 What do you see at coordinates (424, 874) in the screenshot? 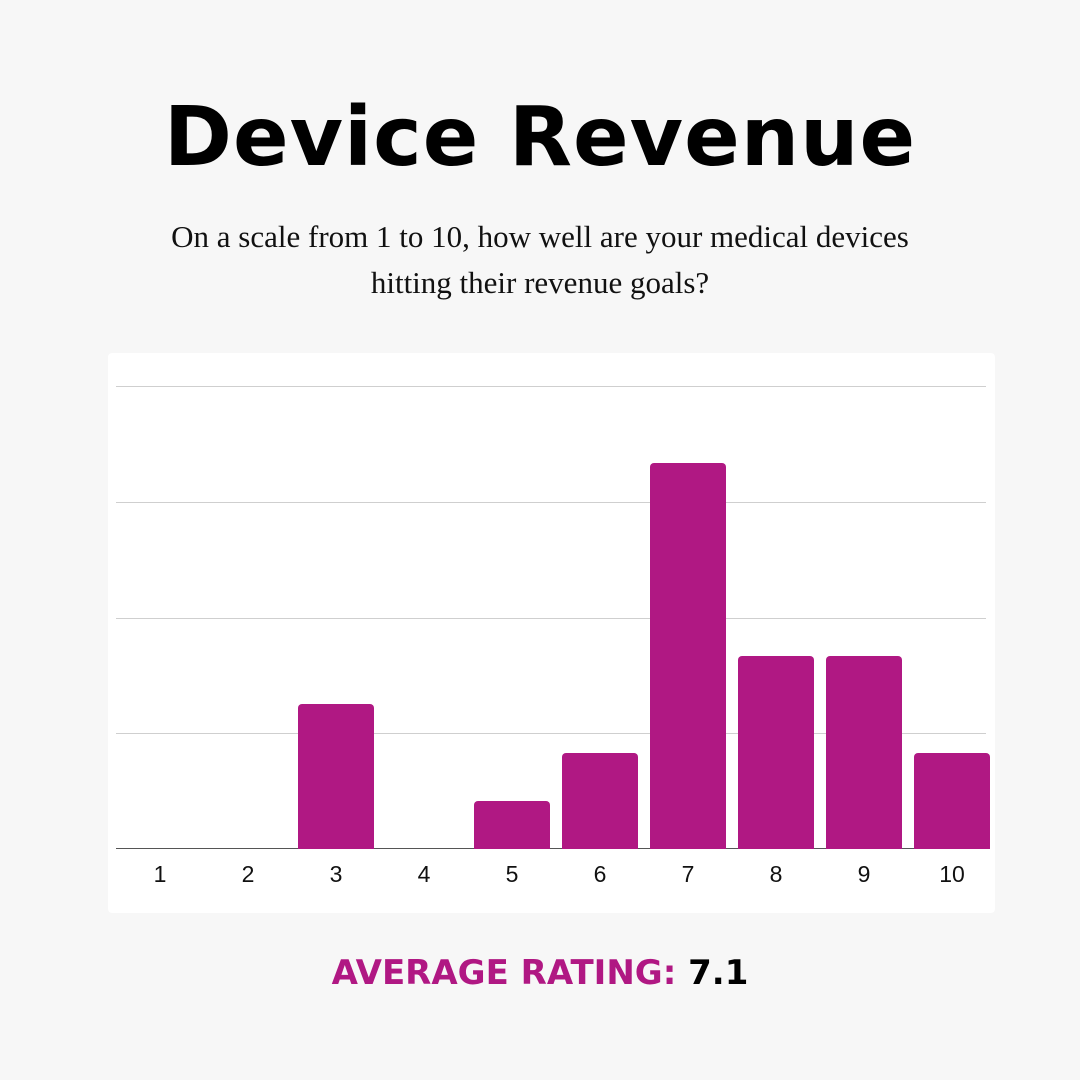
I see `x-tick-label: 4` at bounding box center [424, 874].